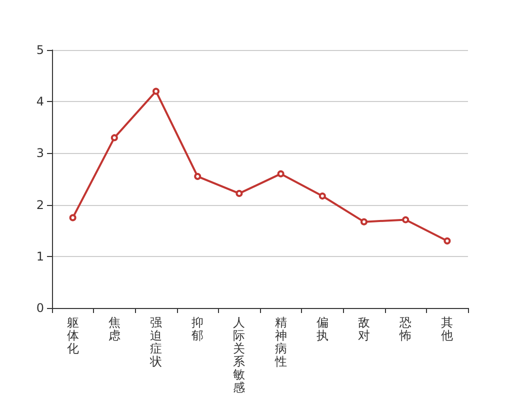  What do you see at coordinates (40, 153) in the screenshot?
I see `y-tick-label: 3` at bounding box center [40, 153].